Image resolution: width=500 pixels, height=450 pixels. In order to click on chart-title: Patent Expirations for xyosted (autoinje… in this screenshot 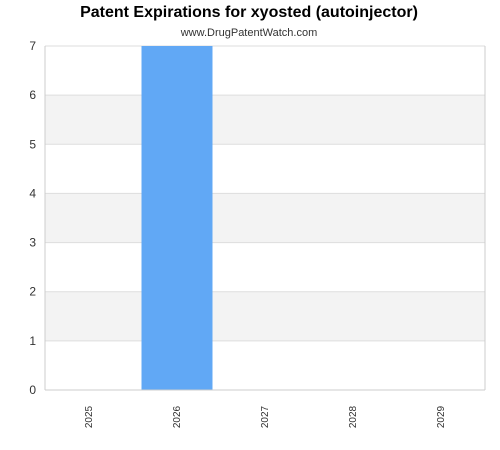, I will do `click(249, 12)`.